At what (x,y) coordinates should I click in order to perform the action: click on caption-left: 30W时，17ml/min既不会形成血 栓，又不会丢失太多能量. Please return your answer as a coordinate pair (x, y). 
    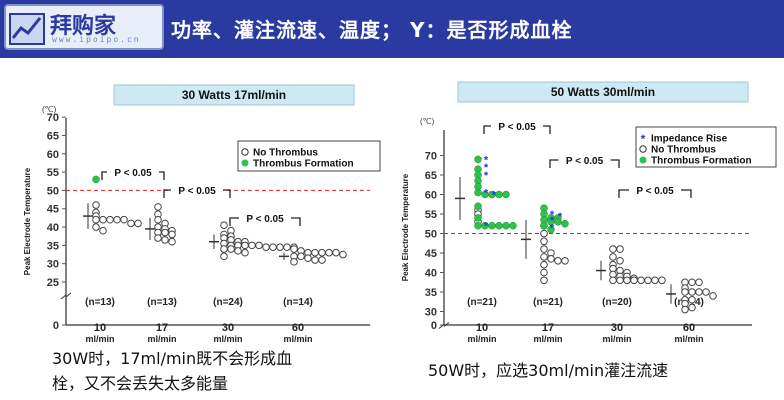
    Looking at the image, I should click on (172, 371).